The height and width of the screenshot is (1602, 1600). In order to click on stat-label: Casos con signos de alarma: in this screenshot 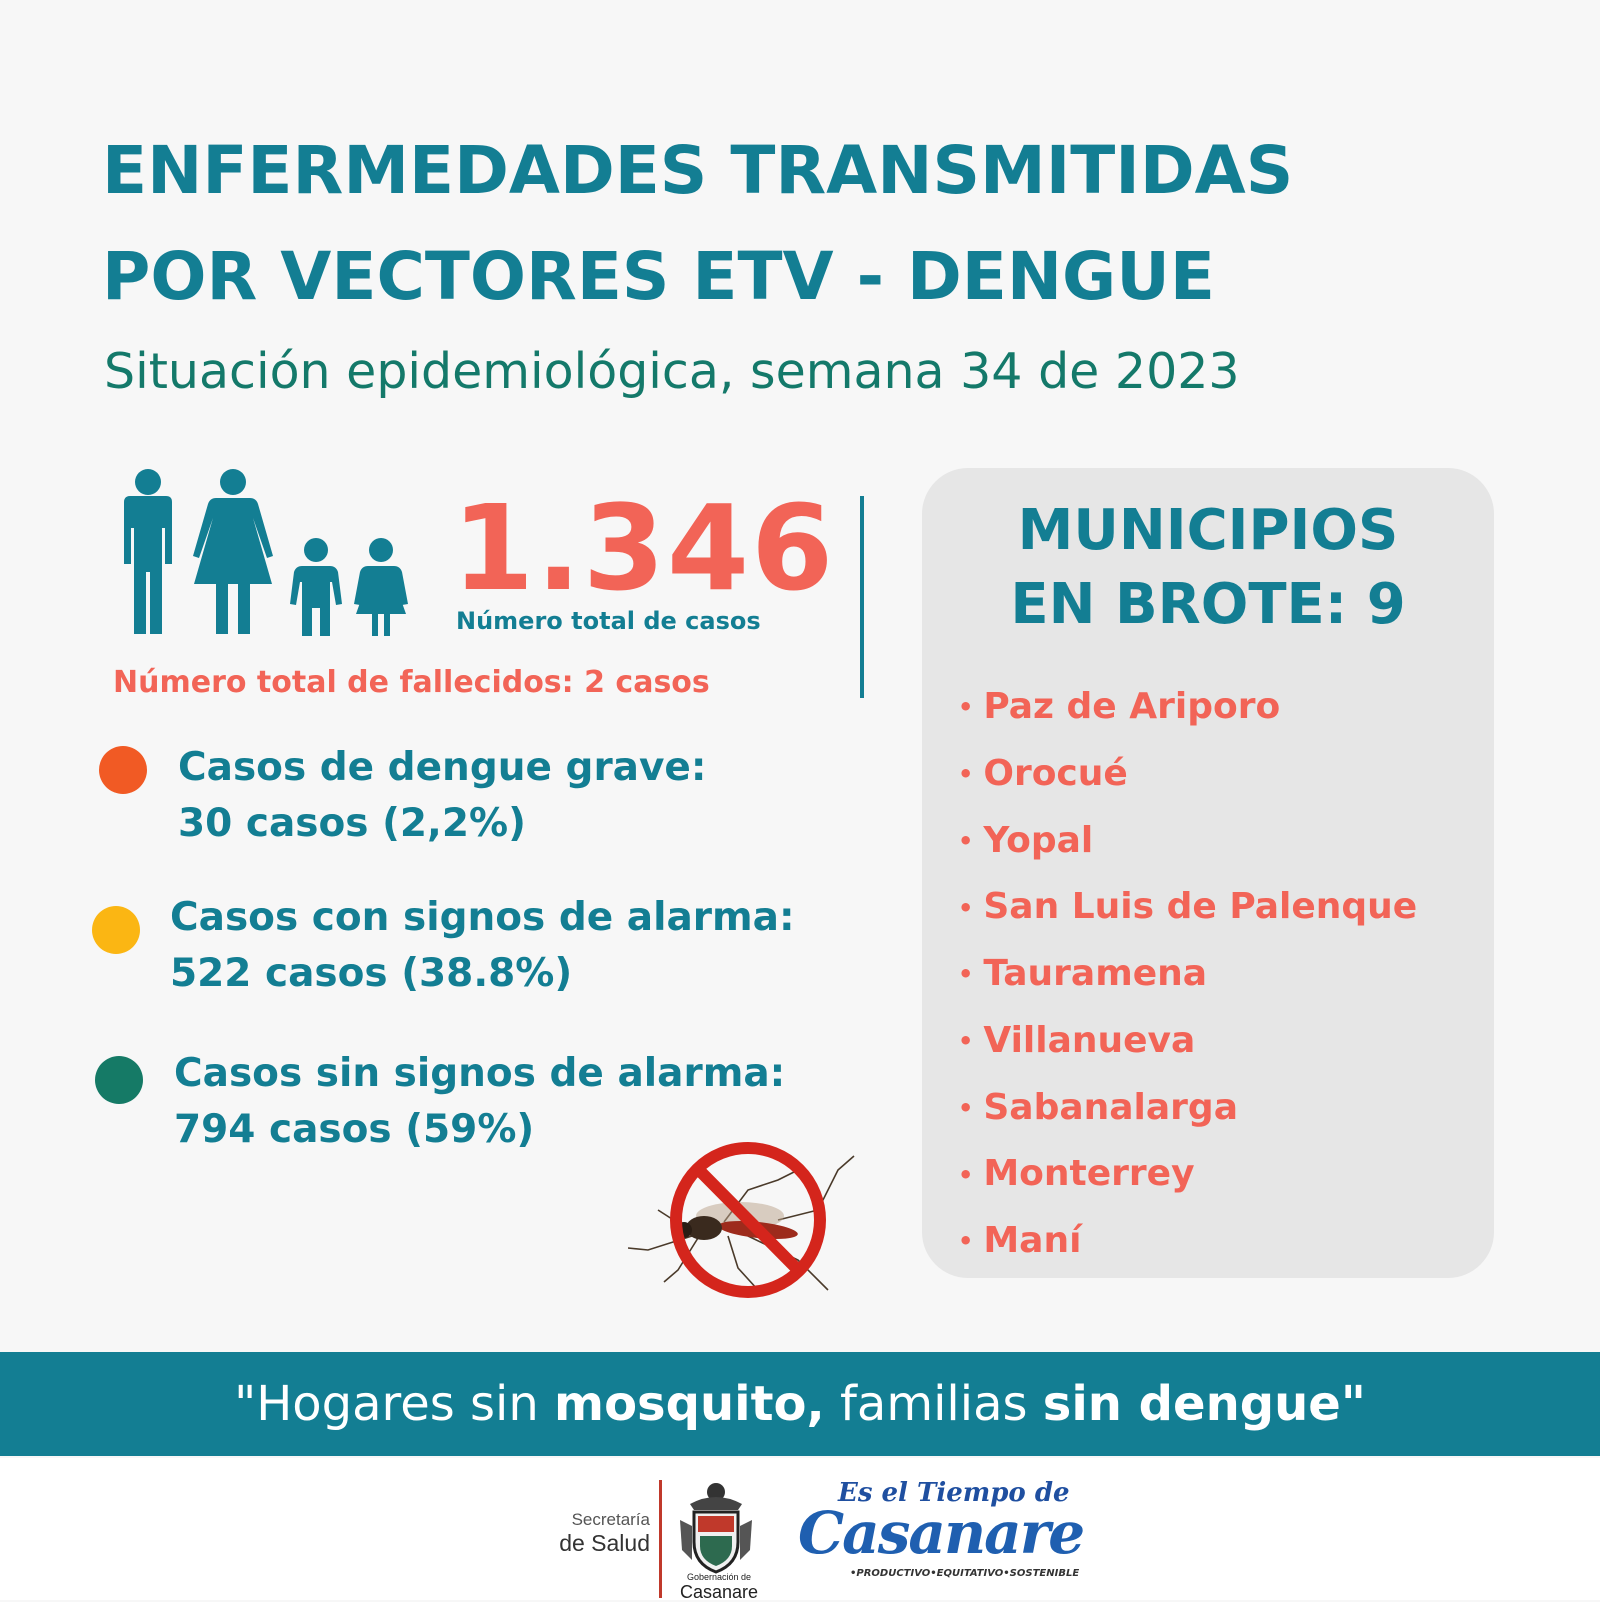, I will do `click(482, 917)`.